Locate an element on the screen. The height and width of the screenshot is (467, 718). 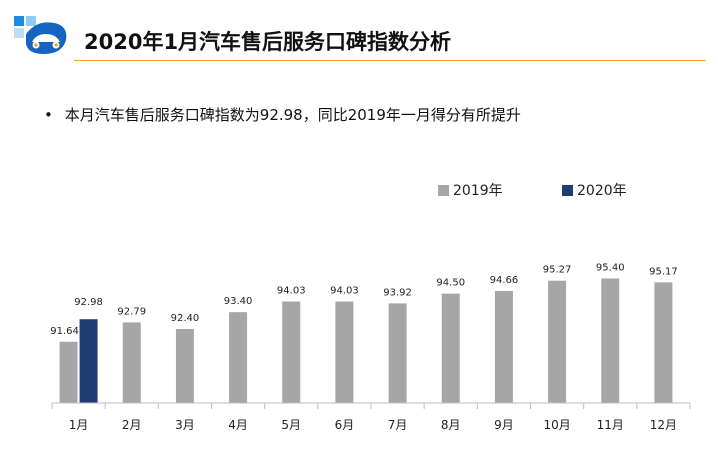
x-tick-label: 4月 is located at coordinates (238, 425).